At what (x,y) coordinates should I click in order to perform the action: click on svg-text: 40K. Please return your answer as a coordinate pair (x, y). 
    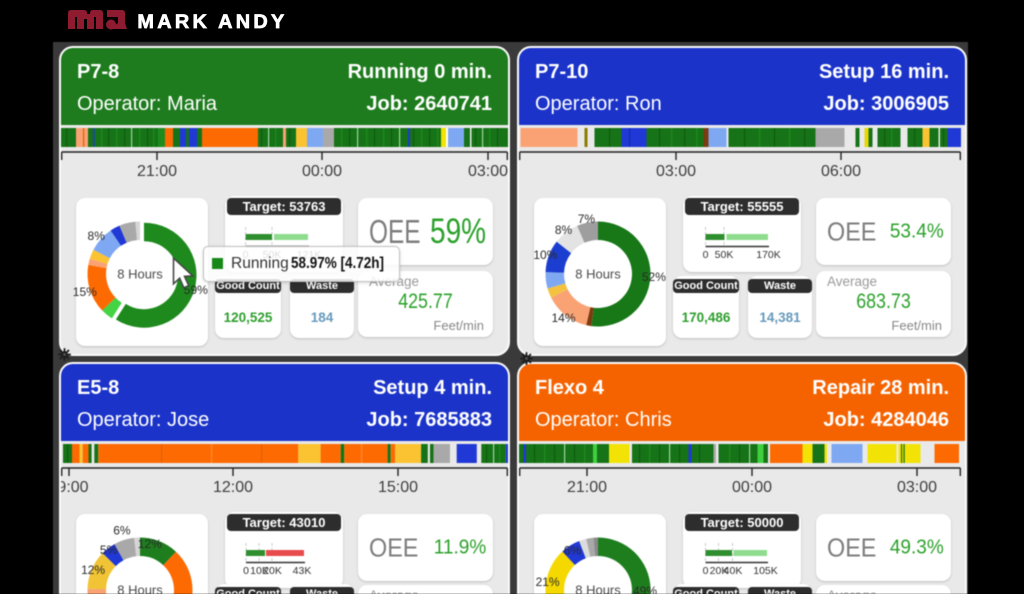
    Looking at the image, I should click on (733, 571).